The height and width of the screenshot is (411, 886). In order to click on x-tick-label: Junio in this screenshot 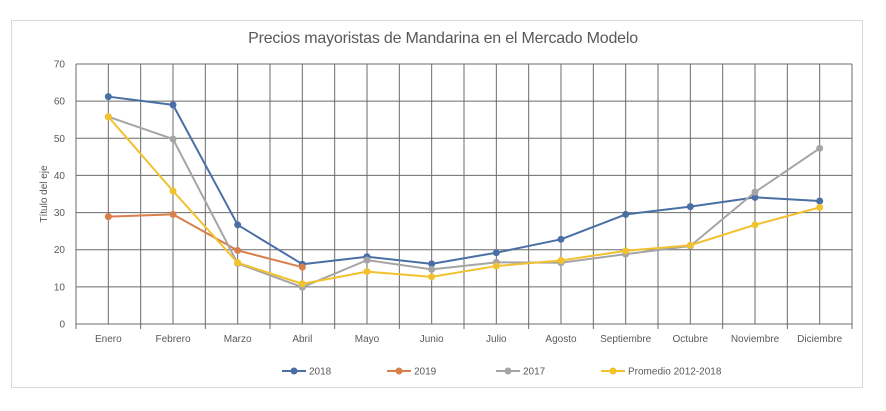, I will do `click(432, 339)`.